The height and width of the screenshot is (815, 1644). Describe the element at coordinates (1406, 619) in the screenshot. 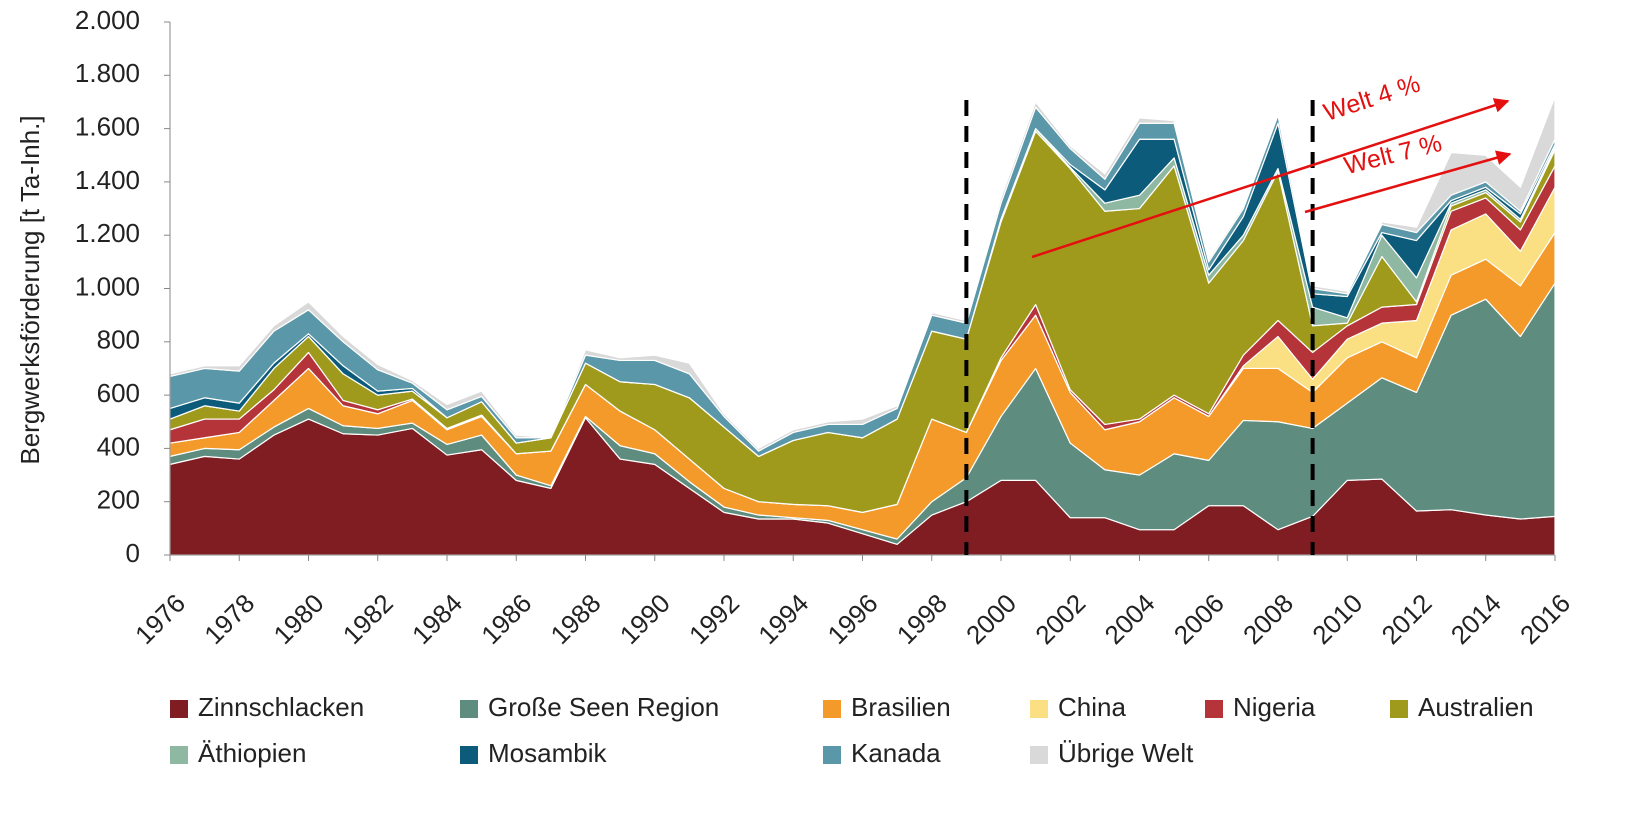

I see `x-tick-label: 2012` at that location.